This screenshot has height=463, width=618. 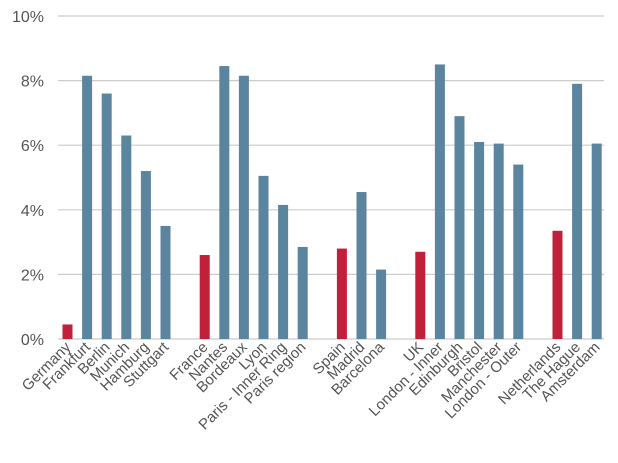 I want to click on bar-munich, so click(x=126, y=237).